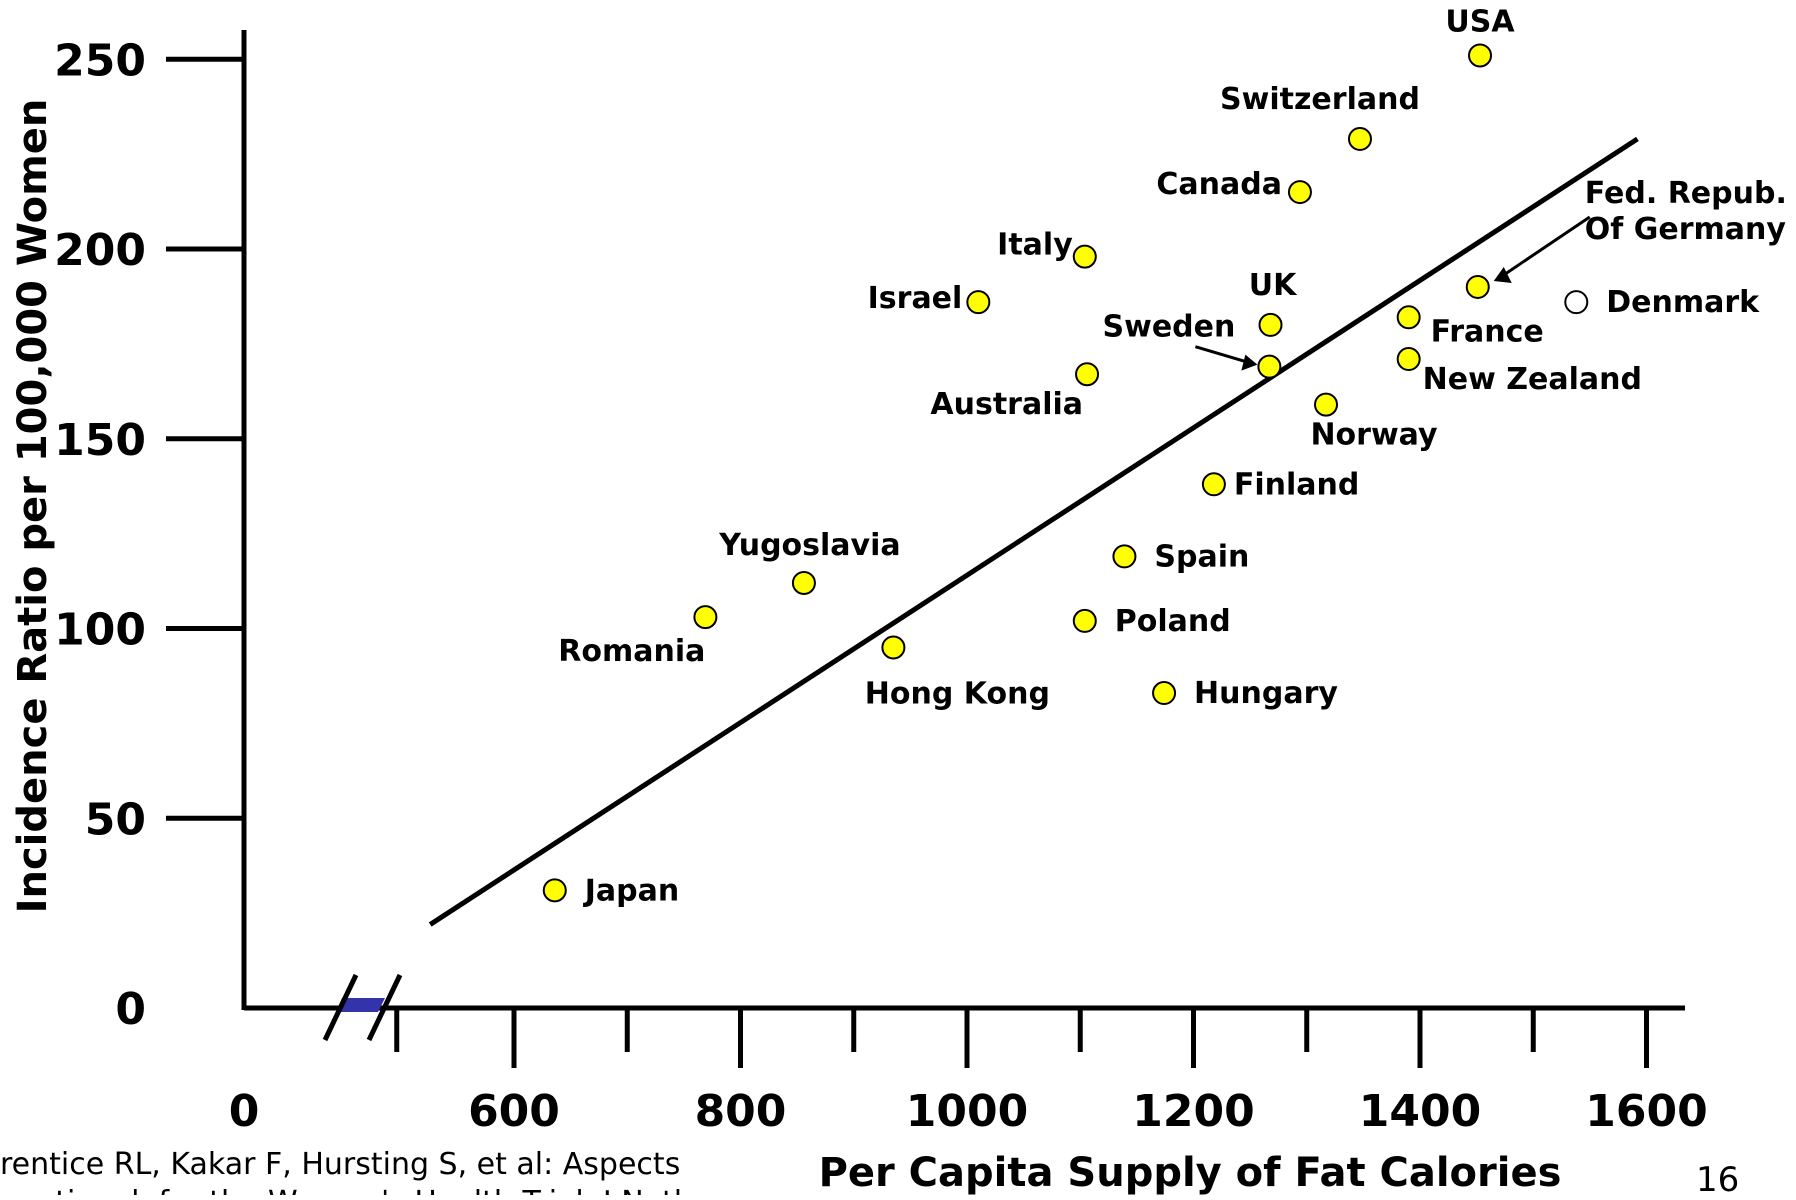 This screenshot has width=1796, height=1200. I want to click on x-tick-label: 1000, so click(967, 1111).